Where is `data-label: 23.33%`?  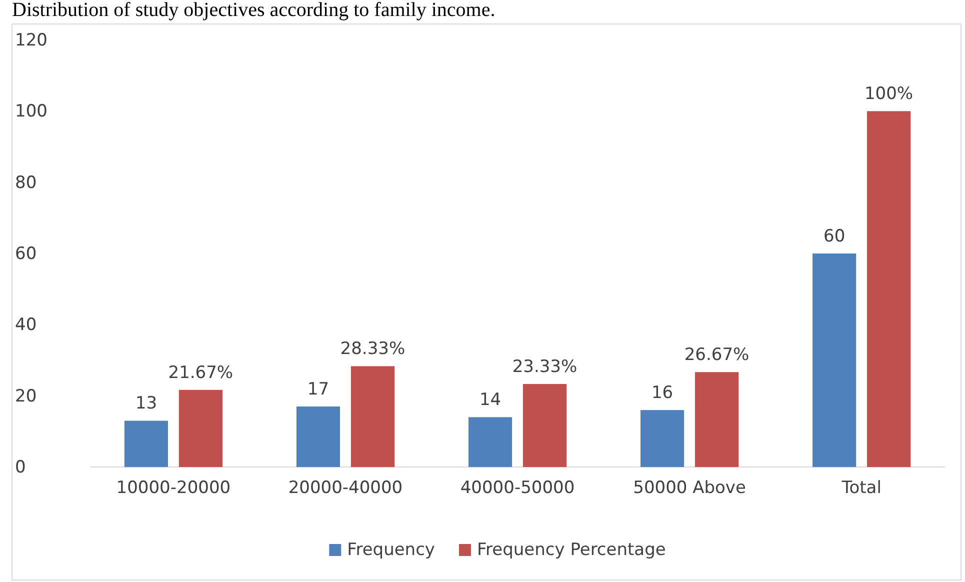 data-label: 23.33% is located at coordinates (545, 366).